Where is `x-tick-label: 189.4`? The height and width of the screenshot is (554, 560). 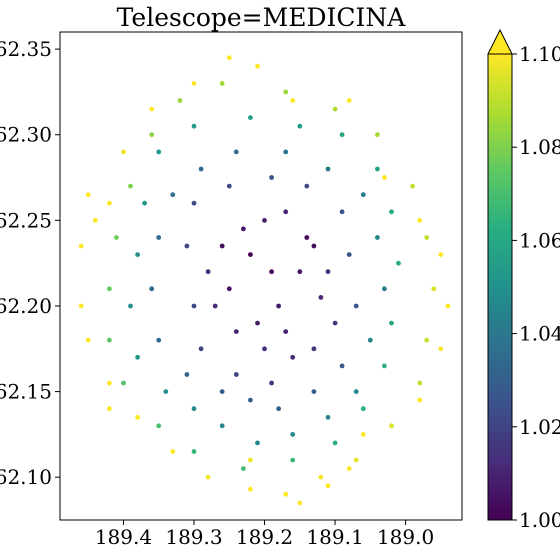
x-tick-label: 189.4 is located at coordinates (123, 537).